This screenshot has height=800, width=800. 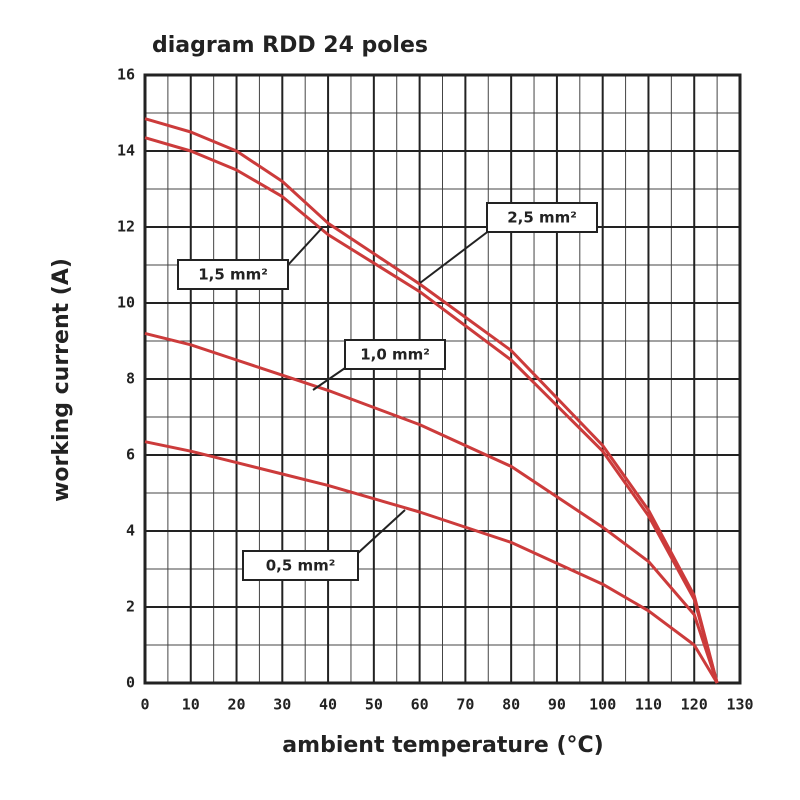 What do you see at coordinates (739, 705) in the screenshot?
I see `x-tick-label: 130` at bounding box center [739, 705].